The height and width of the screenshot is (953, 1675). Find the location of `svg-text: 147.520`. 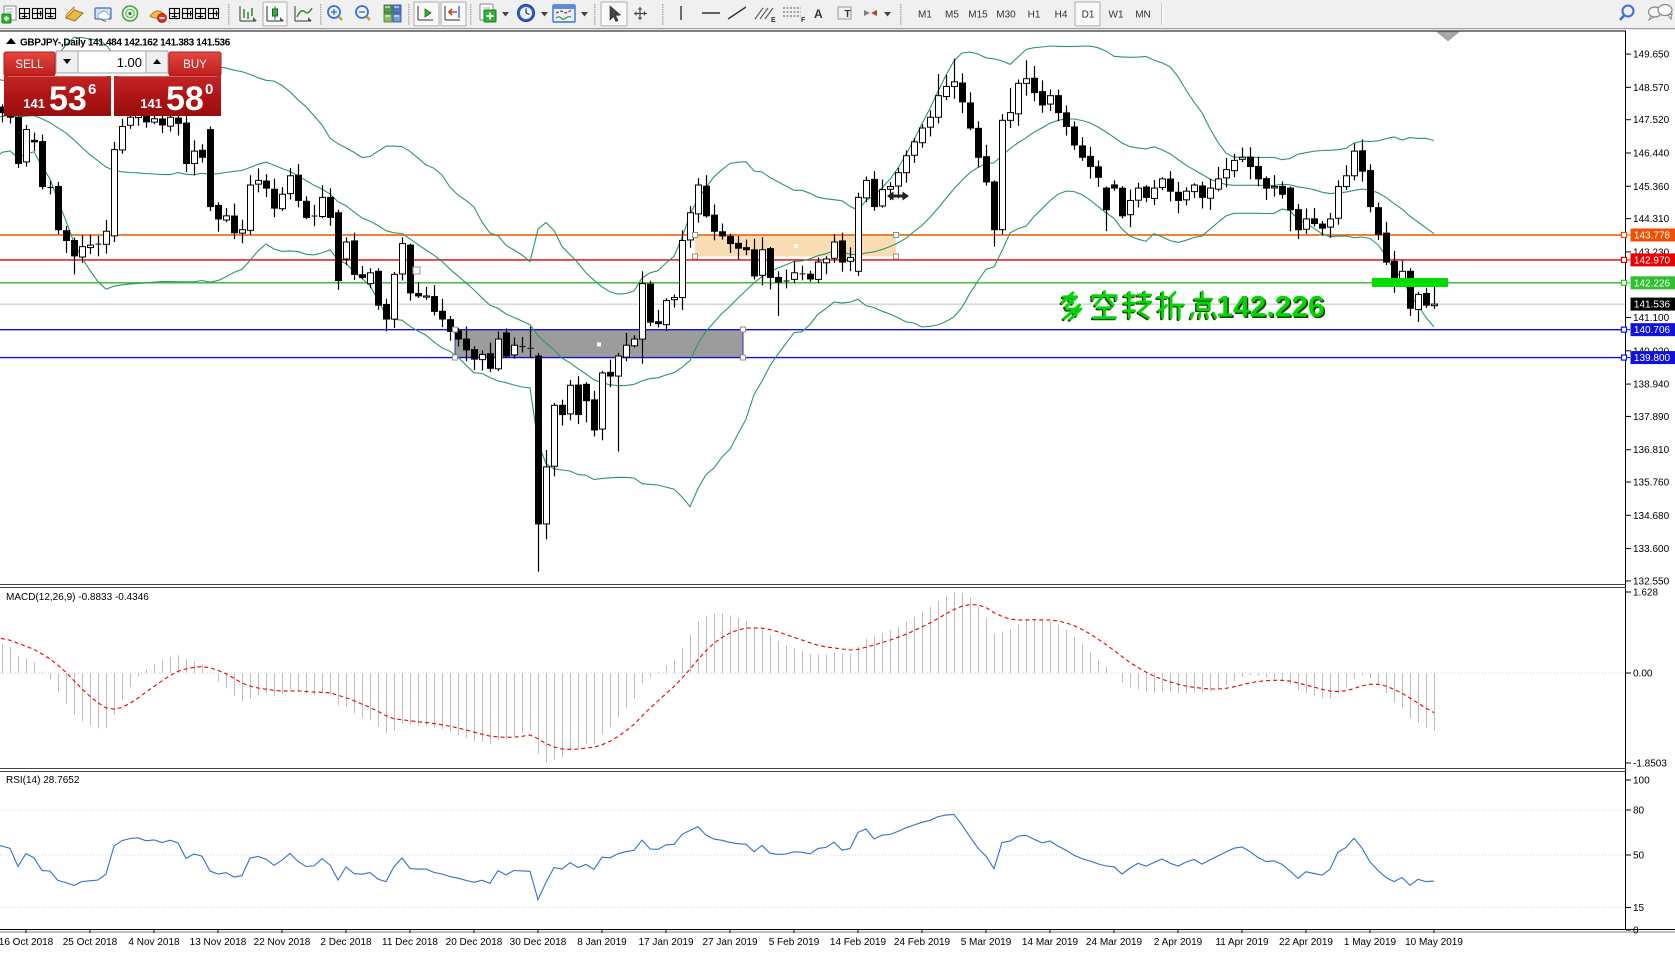

svg-text: 147.520 is located at coordinates (1651, 120).